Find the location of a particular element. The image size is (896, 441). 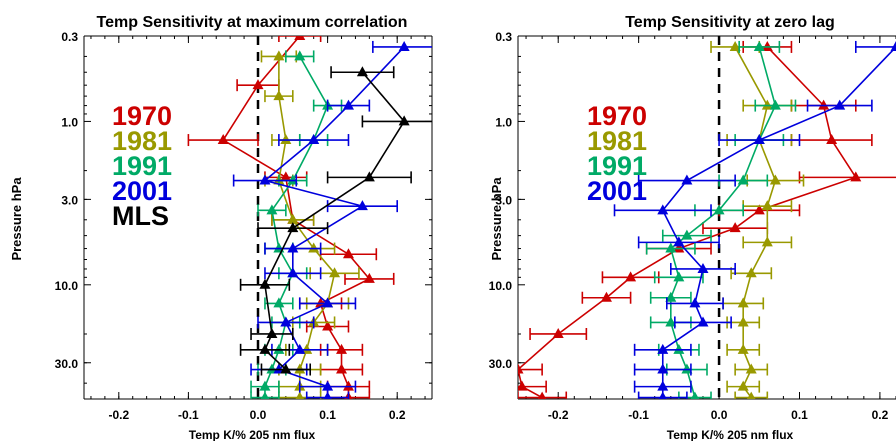

series-line-1981 is located at coordinates (755, 222).